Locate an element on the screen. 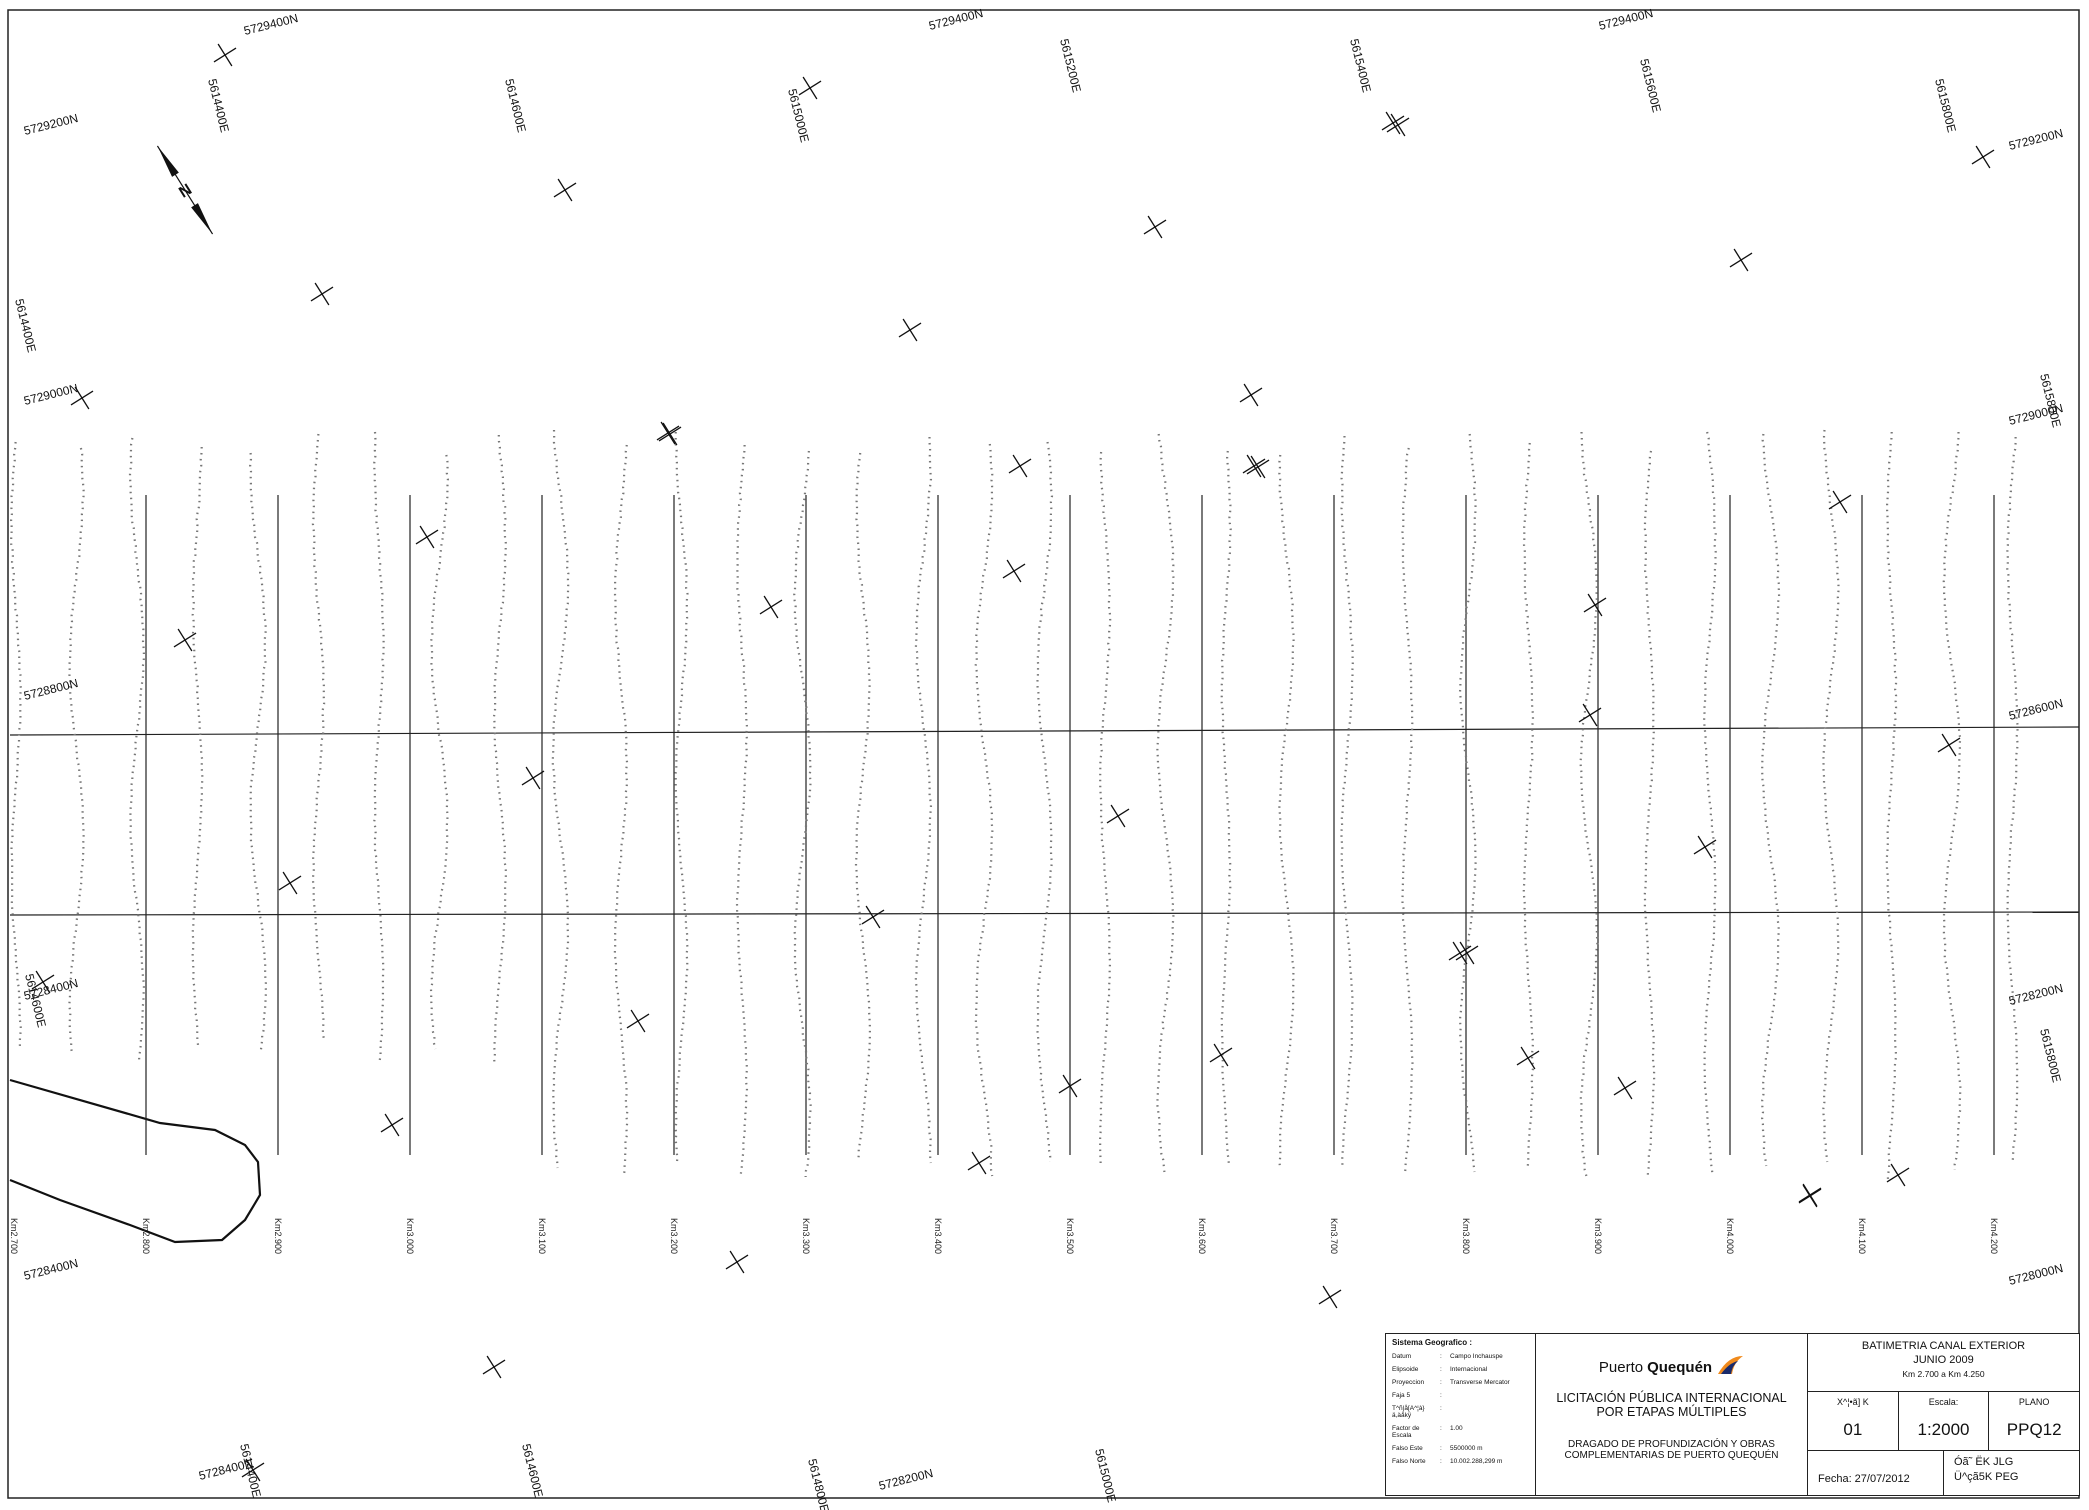  geo-row: T^ñ|å[A^¦à}ä,àåkÿ: is located at coordinates (1460, 1412).